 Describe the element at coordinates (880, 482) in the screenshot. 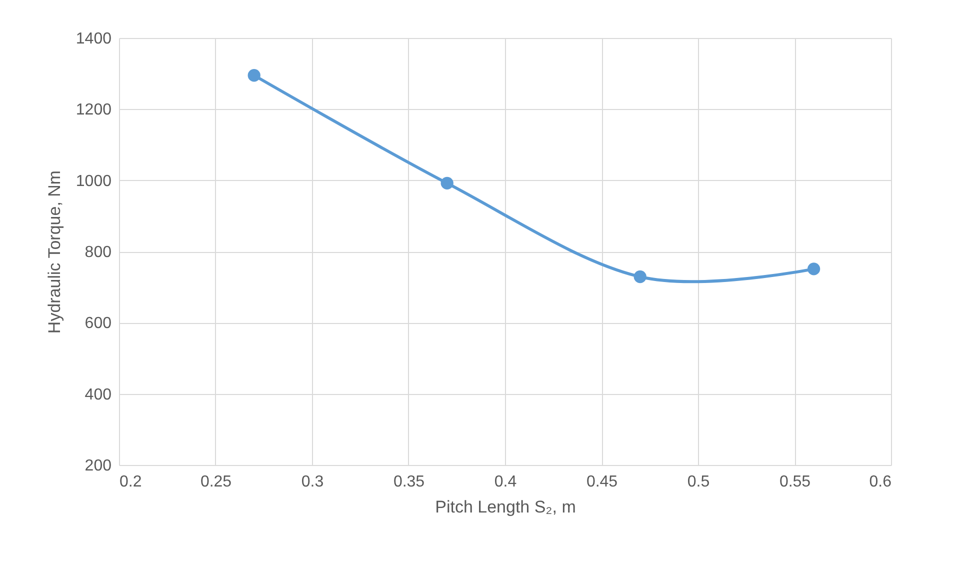

I see `x-tick-label: 0.6` at that location.